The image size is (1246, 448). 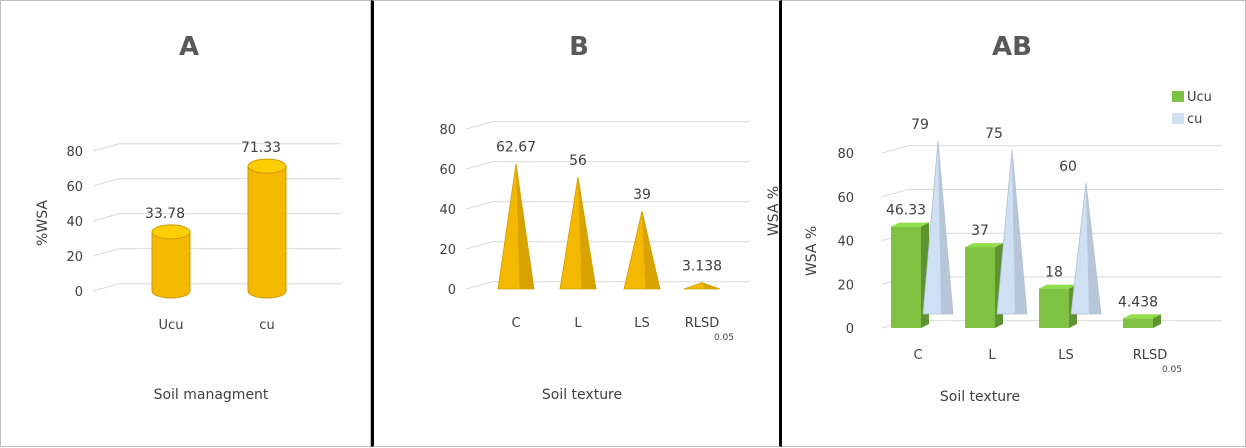 What do you see at coordinates (702, 267) in the screenshot?
I see `data-label: 3.138` at bounding box center [702, 267].